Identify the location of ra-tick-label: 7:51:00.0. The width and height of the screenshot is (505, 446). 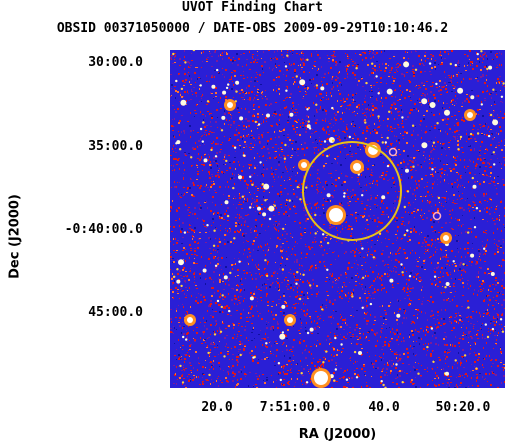
(295, 407).